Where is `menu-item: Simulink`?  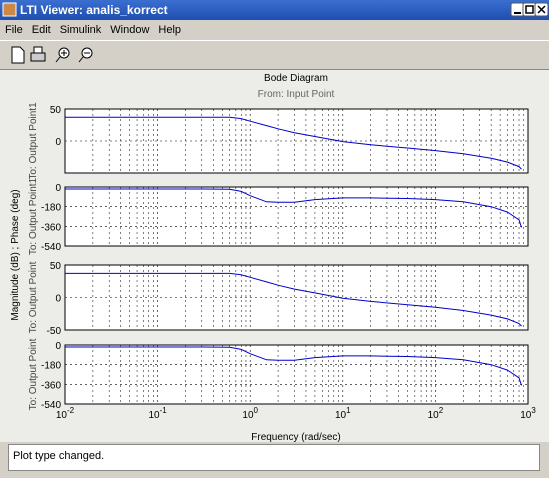
menu-item: Simulink is located at coordinates (80, 30).